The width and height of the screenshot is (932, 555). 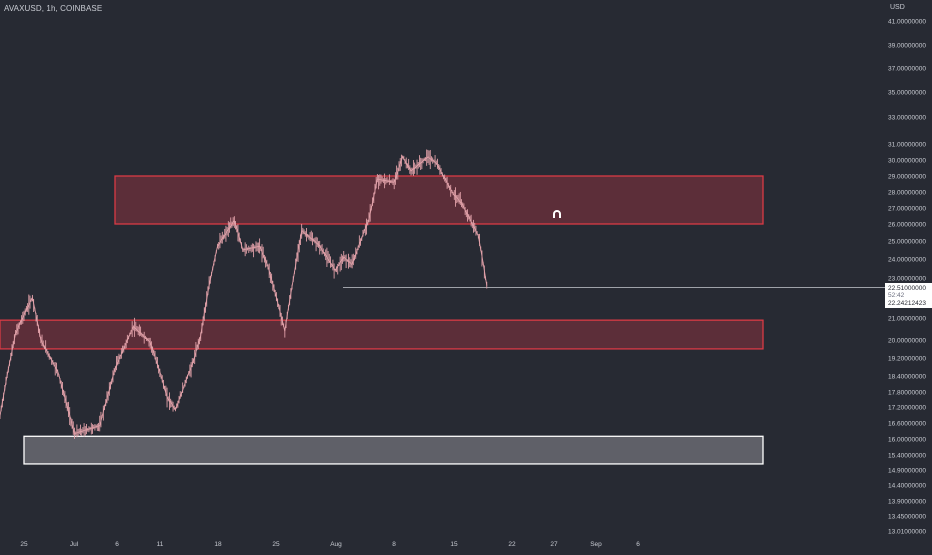 What do you see at coordinates (218, 544) in the screenshot?
I see `x-tick-label: 18` at bounding box center [218, 544].